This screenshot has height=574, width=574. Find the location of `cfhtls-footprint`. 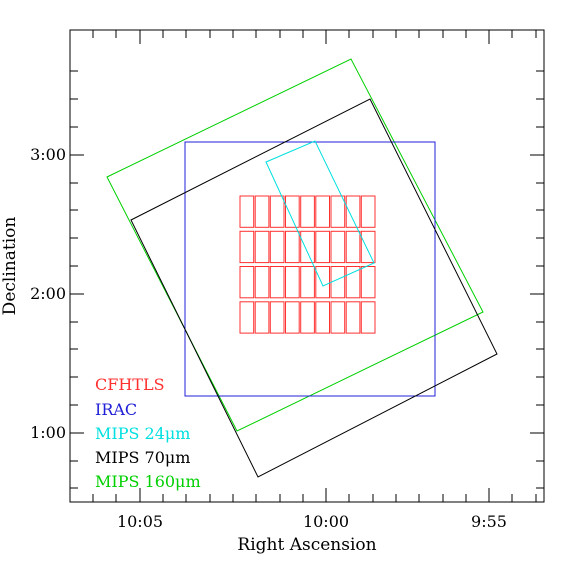

cfhtls-footprint is located at coordinates (307, 264).